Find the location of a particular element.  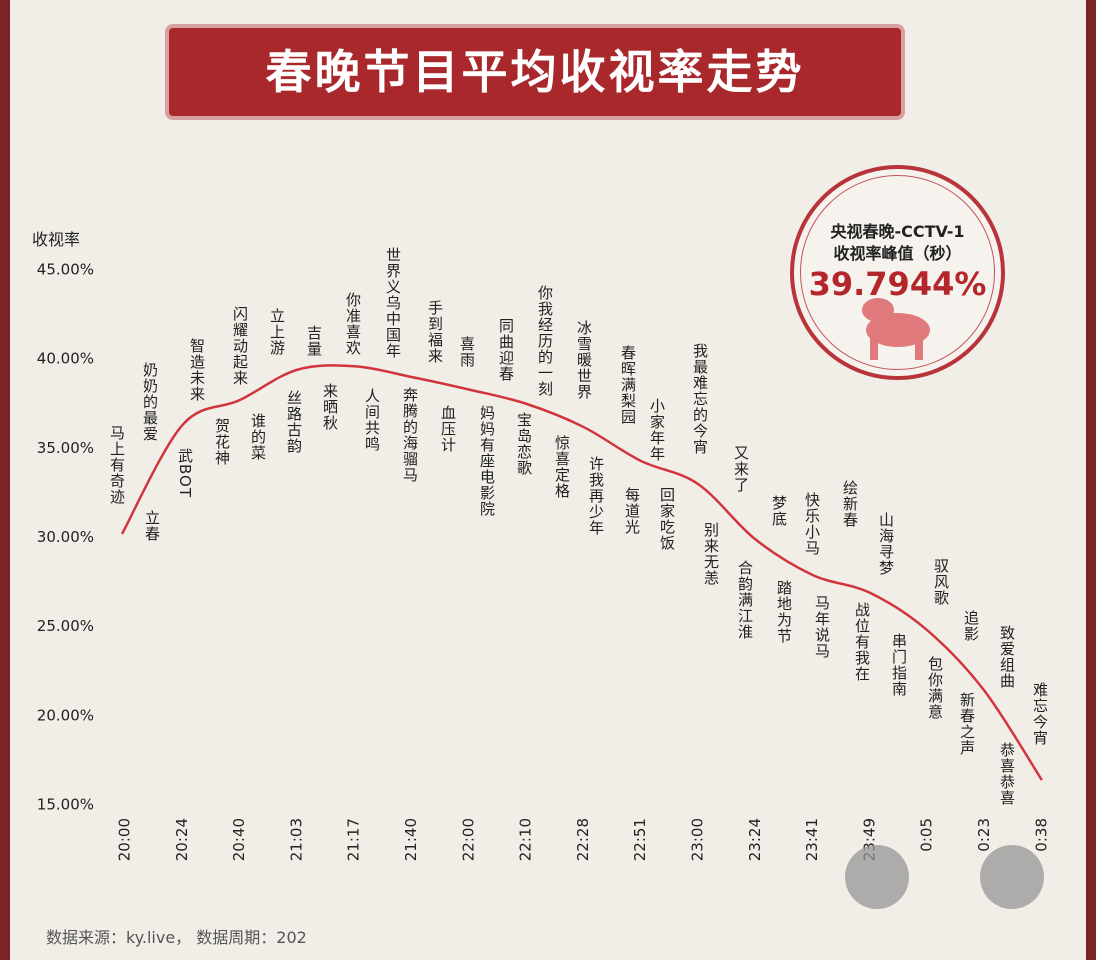

program-label: 丝路古韵 is located at coordinates (294, 422).